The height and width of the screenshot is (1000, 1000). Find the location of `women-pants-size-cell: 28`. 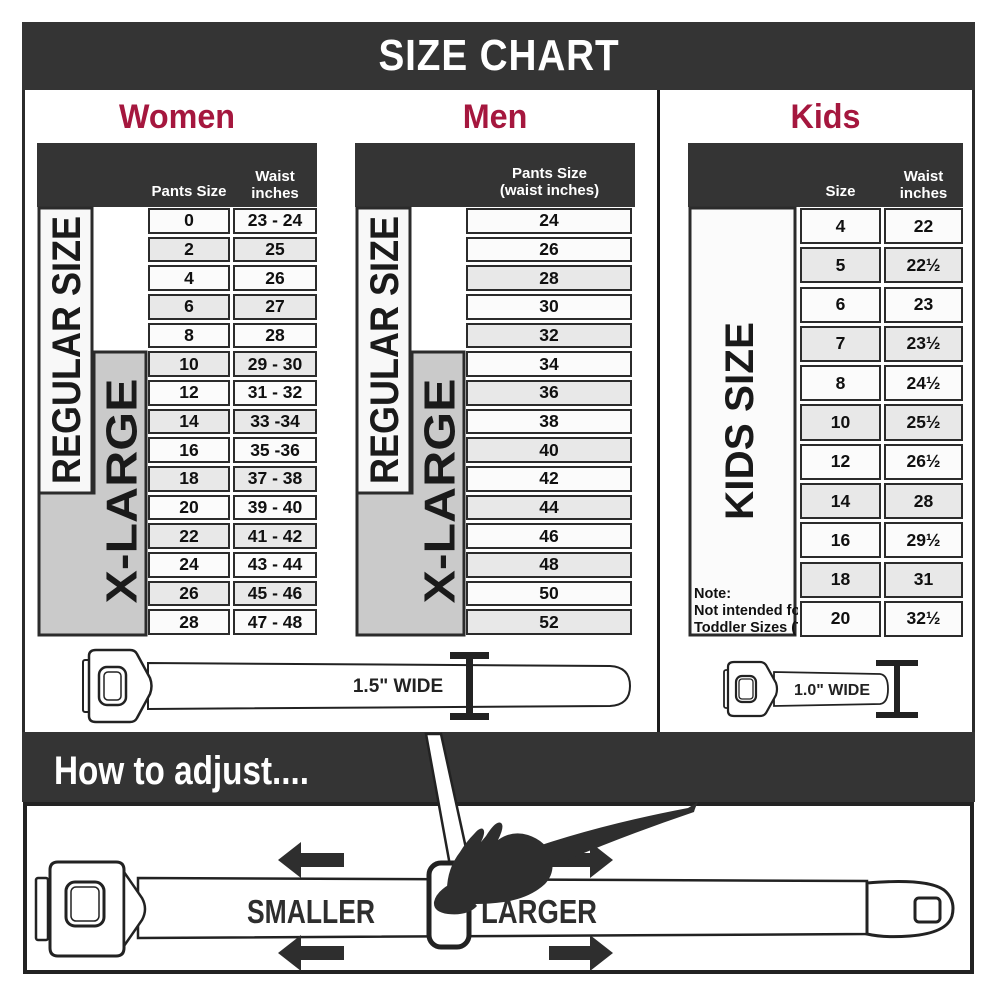

women-pants-size-cell: 28 is located at coordinates (189, 622).